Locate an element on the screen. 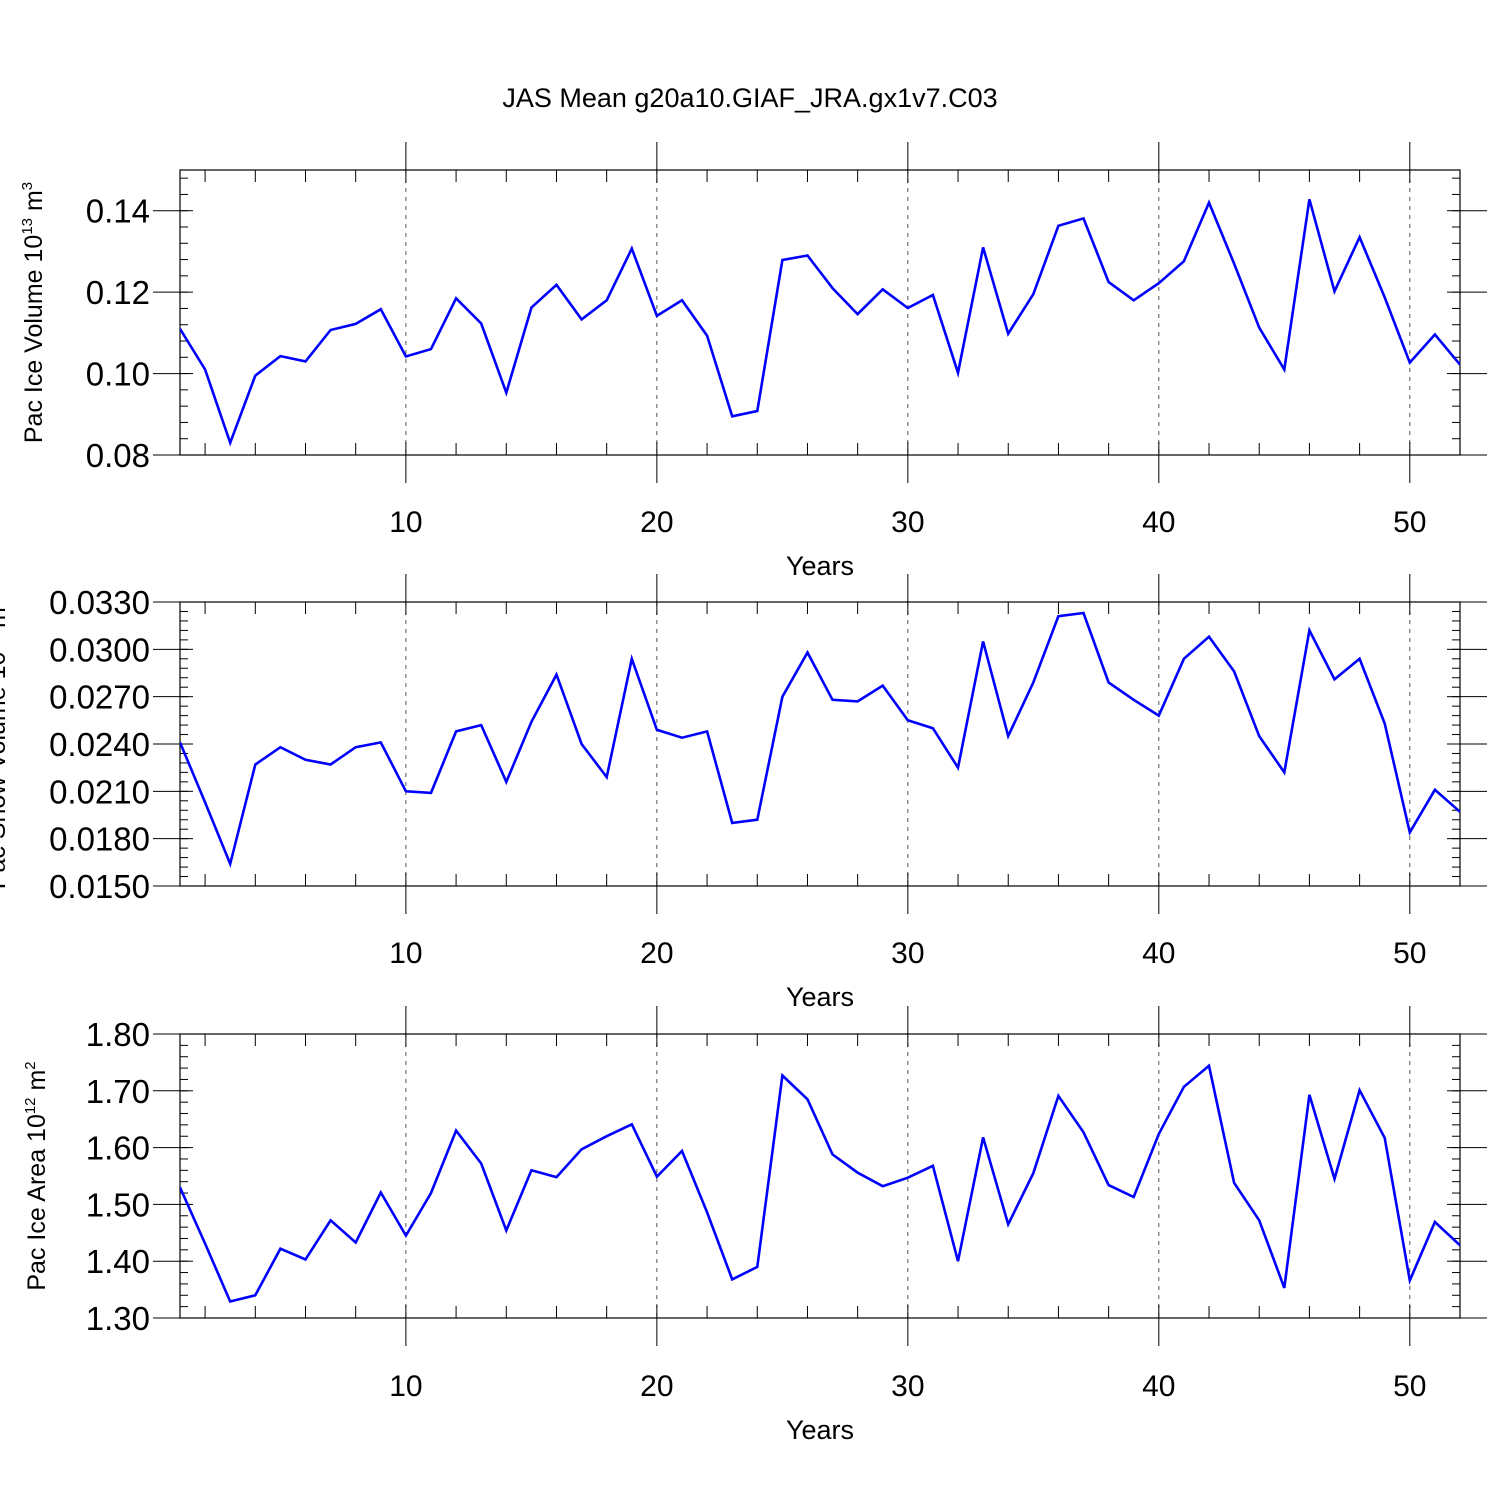 The width and height of the screenshot is (1500, 1500). y-tick-label: 0.0150 is located at coordinates (99, 886).